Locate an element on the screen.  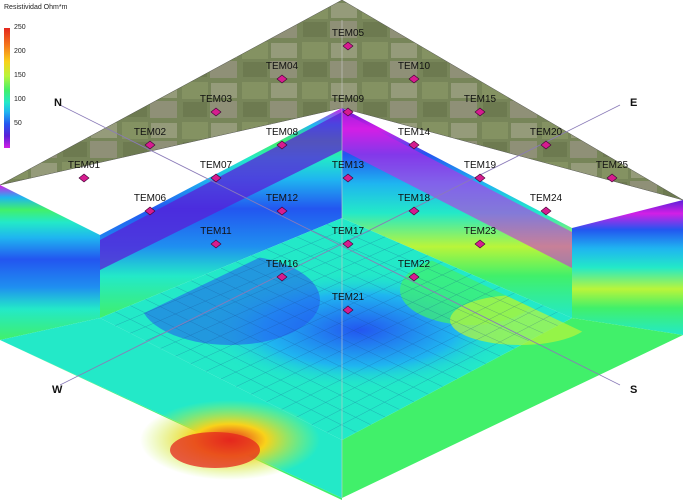
station-label: TEM19 is located at coordinates (480, 165).